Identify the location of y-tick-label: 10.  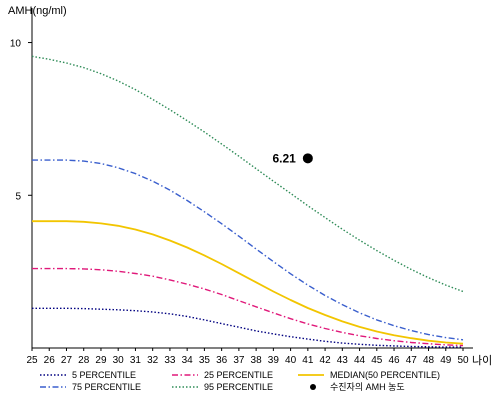
(16, 44).